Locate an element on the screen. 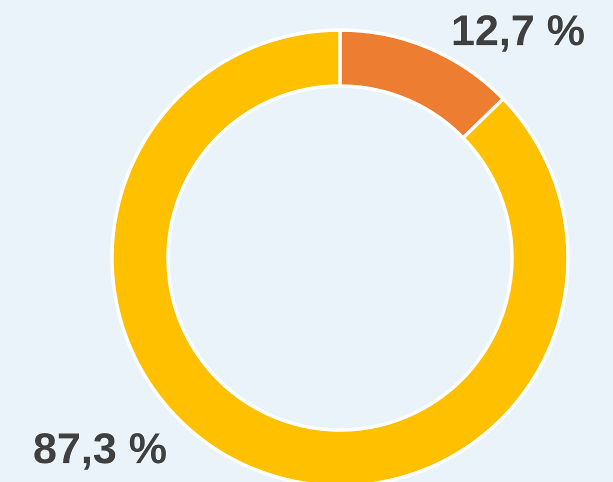 This screenshot has height=482, width=613. data-label: 87,3 % is located at coordinates (100, 451).